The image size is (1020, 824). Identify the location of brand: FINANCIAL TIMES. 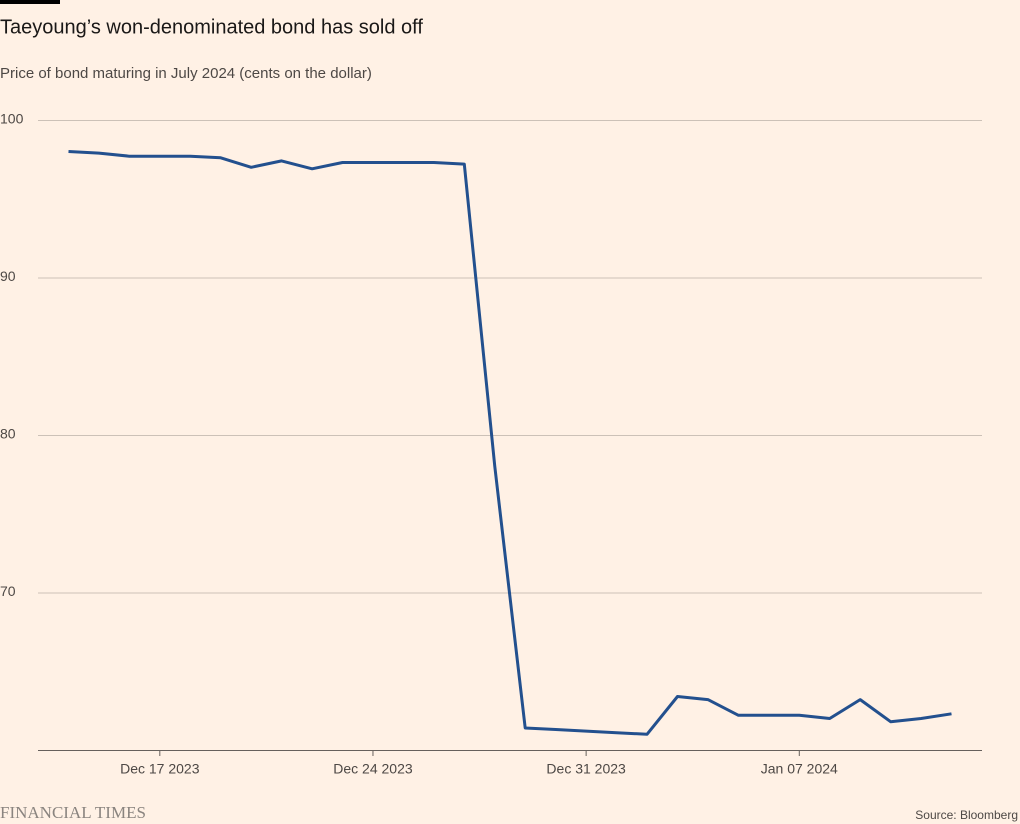
(73, 812).